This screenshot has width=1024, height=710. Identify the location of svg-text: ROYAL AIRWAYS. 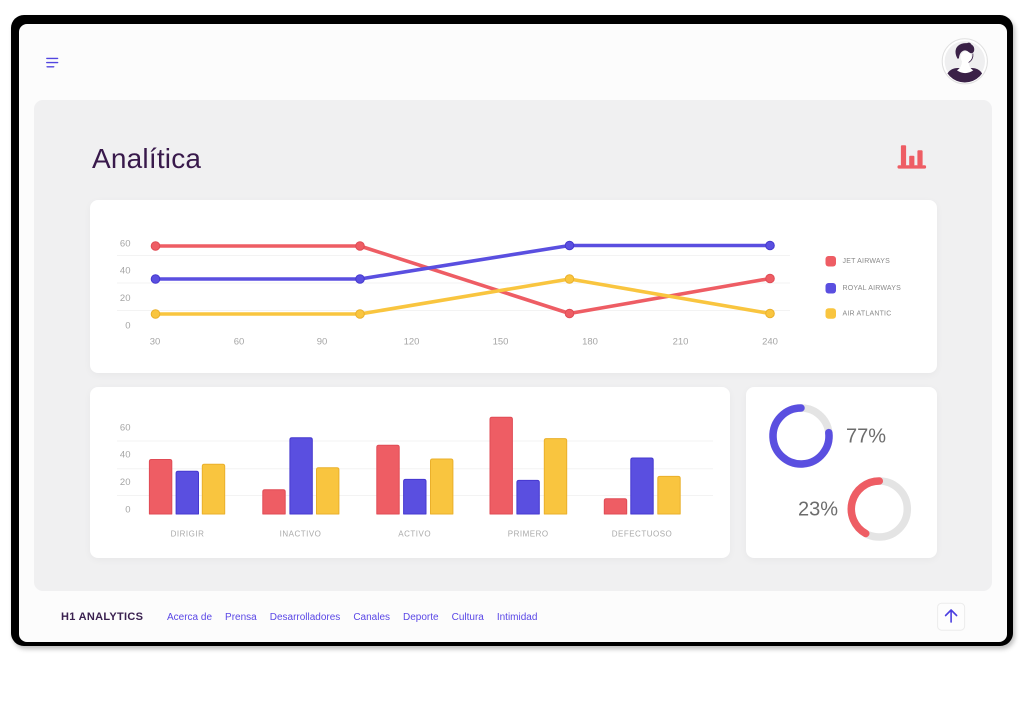
(872, 288).